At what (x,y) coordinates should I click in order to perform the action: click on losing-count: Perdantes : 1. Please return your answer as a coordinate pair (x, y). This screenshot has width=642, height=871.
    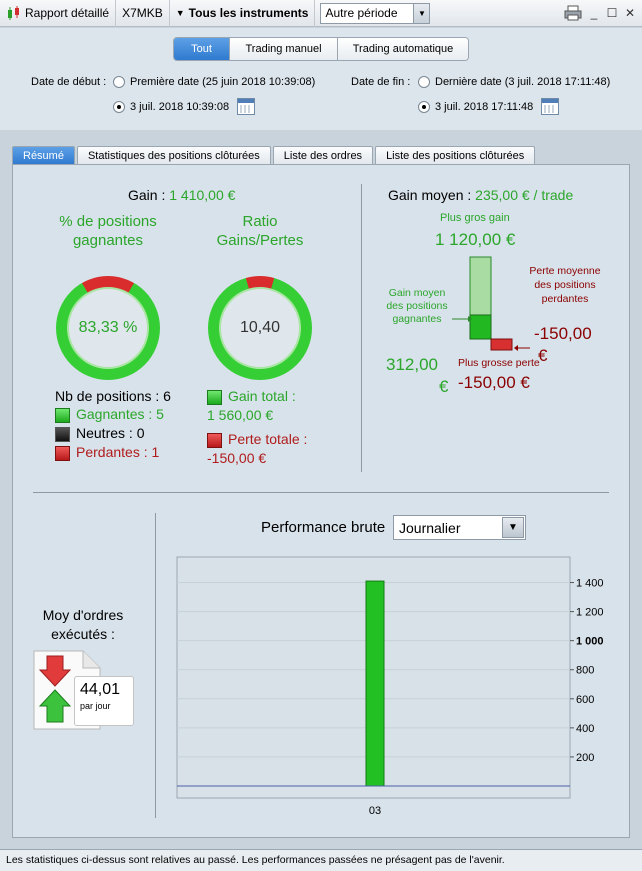
    Looking at the image, I should click on (107, 452).